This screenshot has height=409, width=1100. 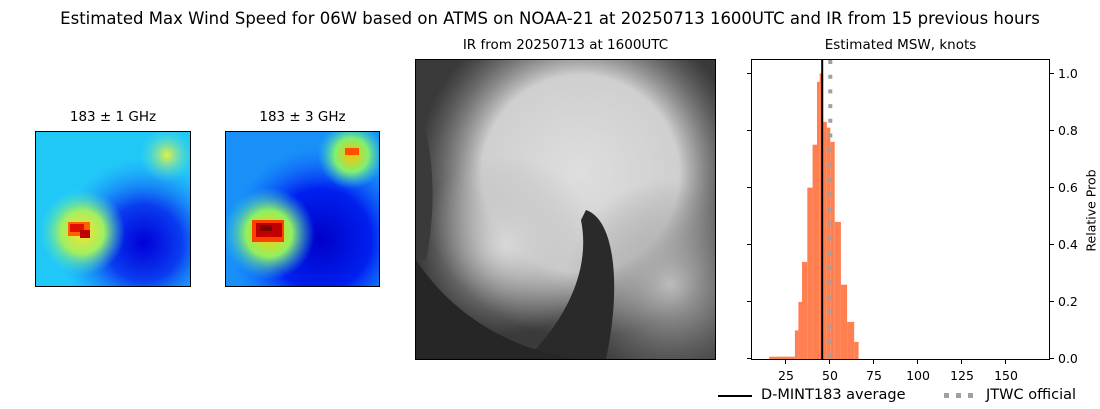 What do you see at coordinates (962, 375) in the screenshot?
I see `xlabel-125: 125` at bounding box center [962, 375].